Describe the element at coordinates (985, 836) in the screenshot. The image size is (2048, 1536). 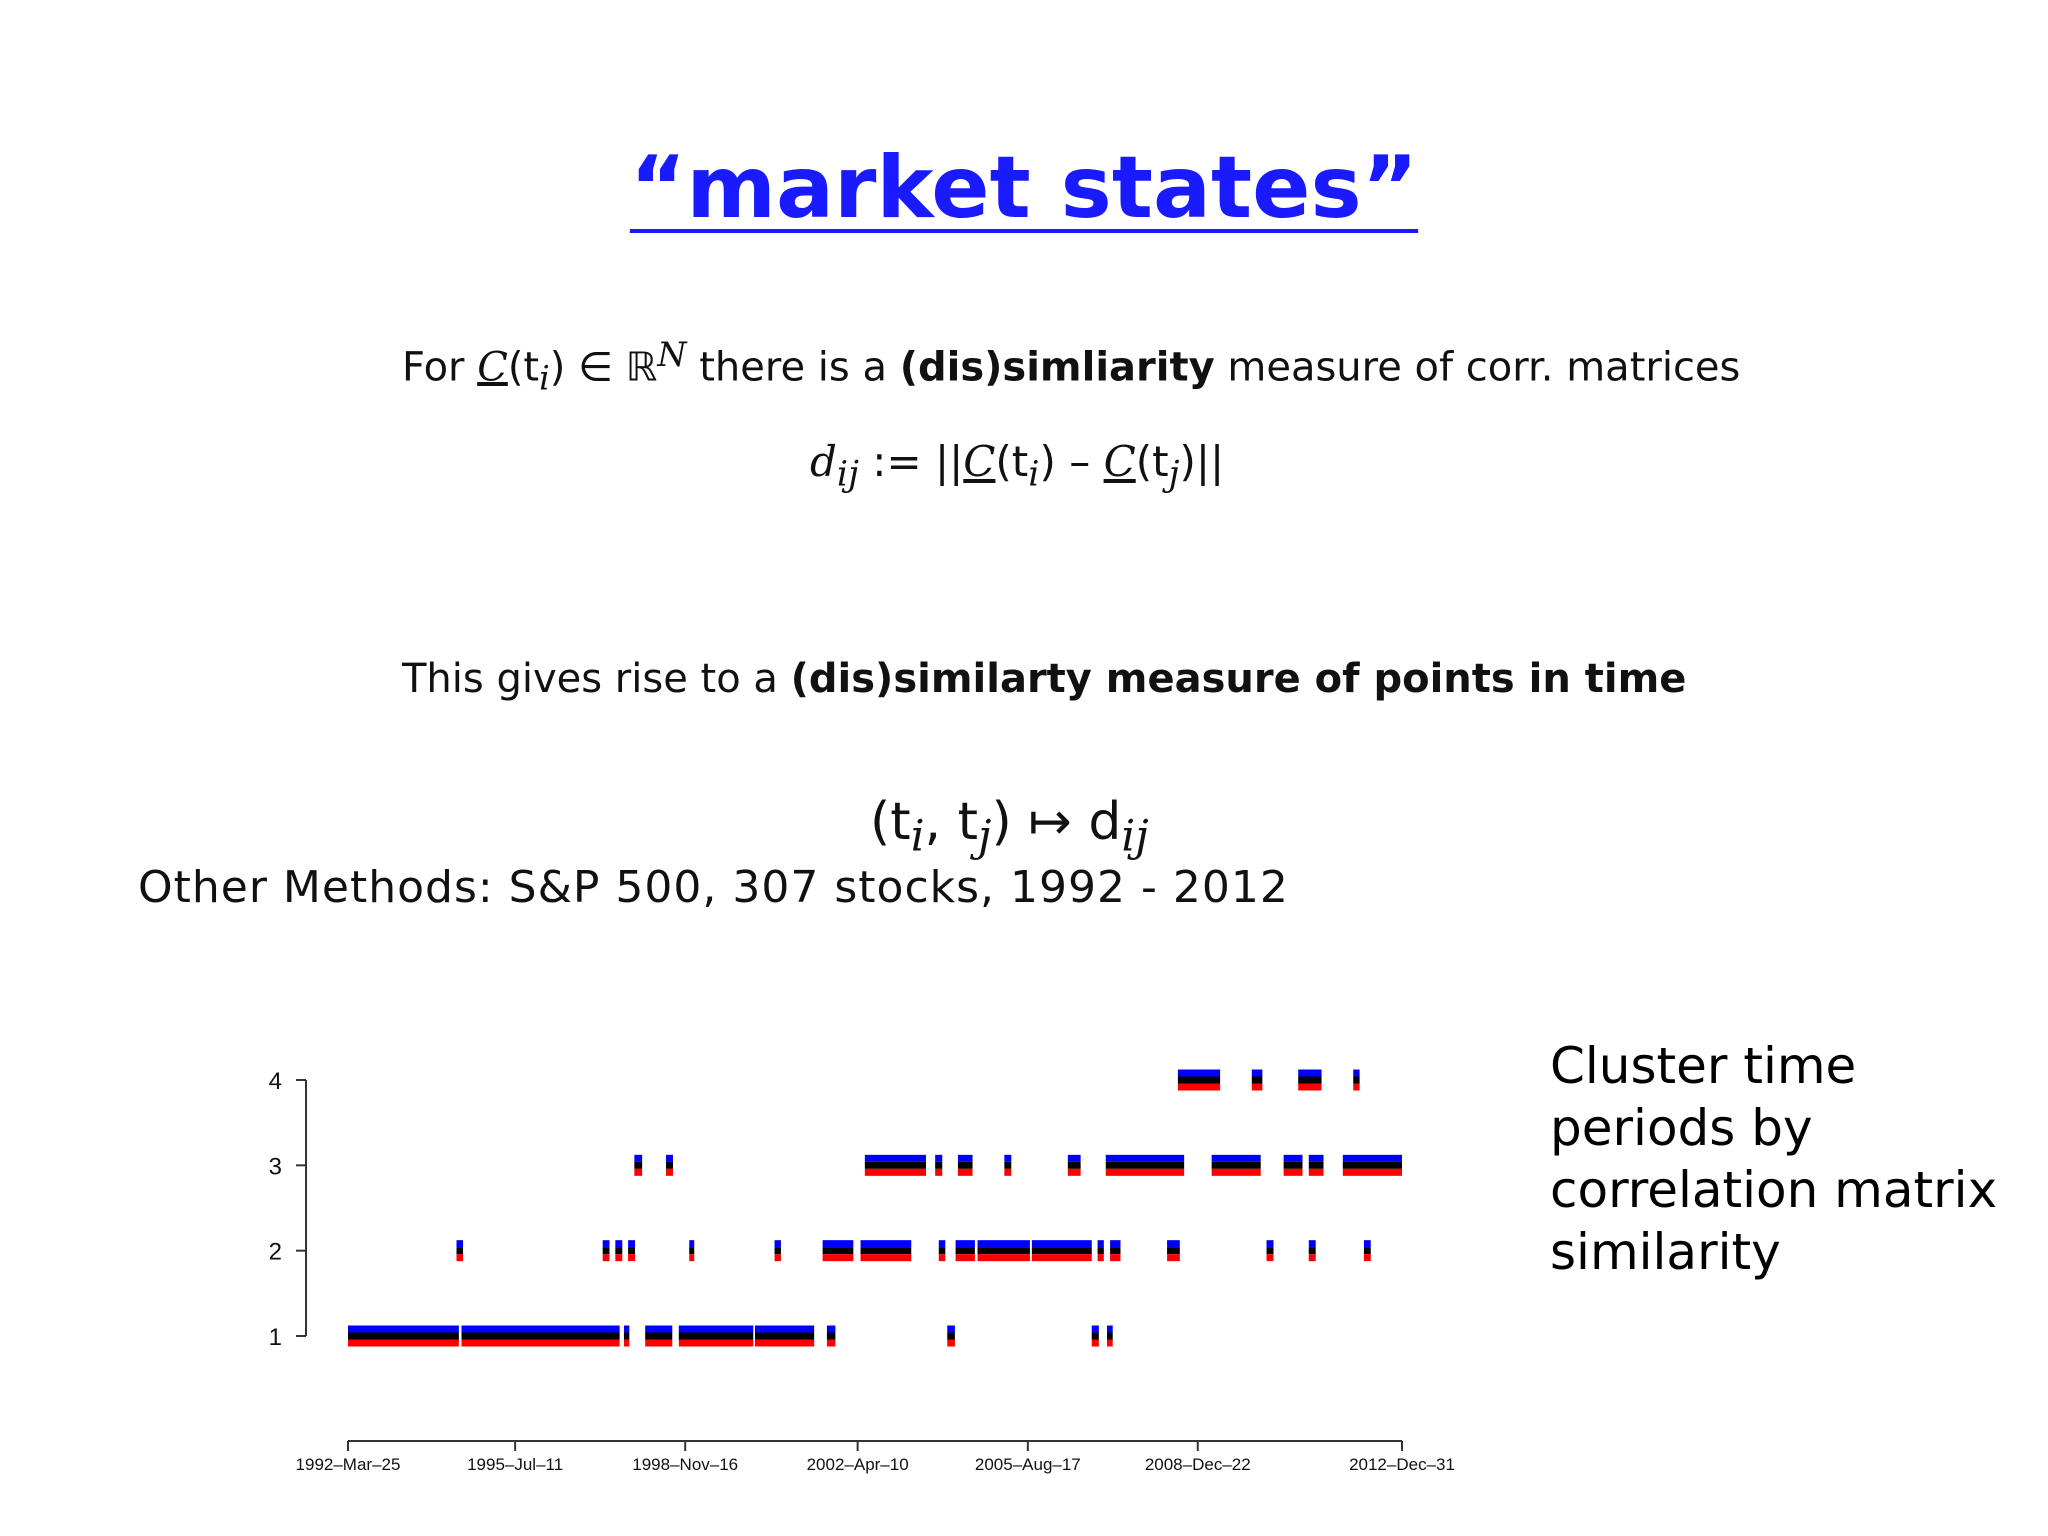
I see `math-sub-j: j` at that location.